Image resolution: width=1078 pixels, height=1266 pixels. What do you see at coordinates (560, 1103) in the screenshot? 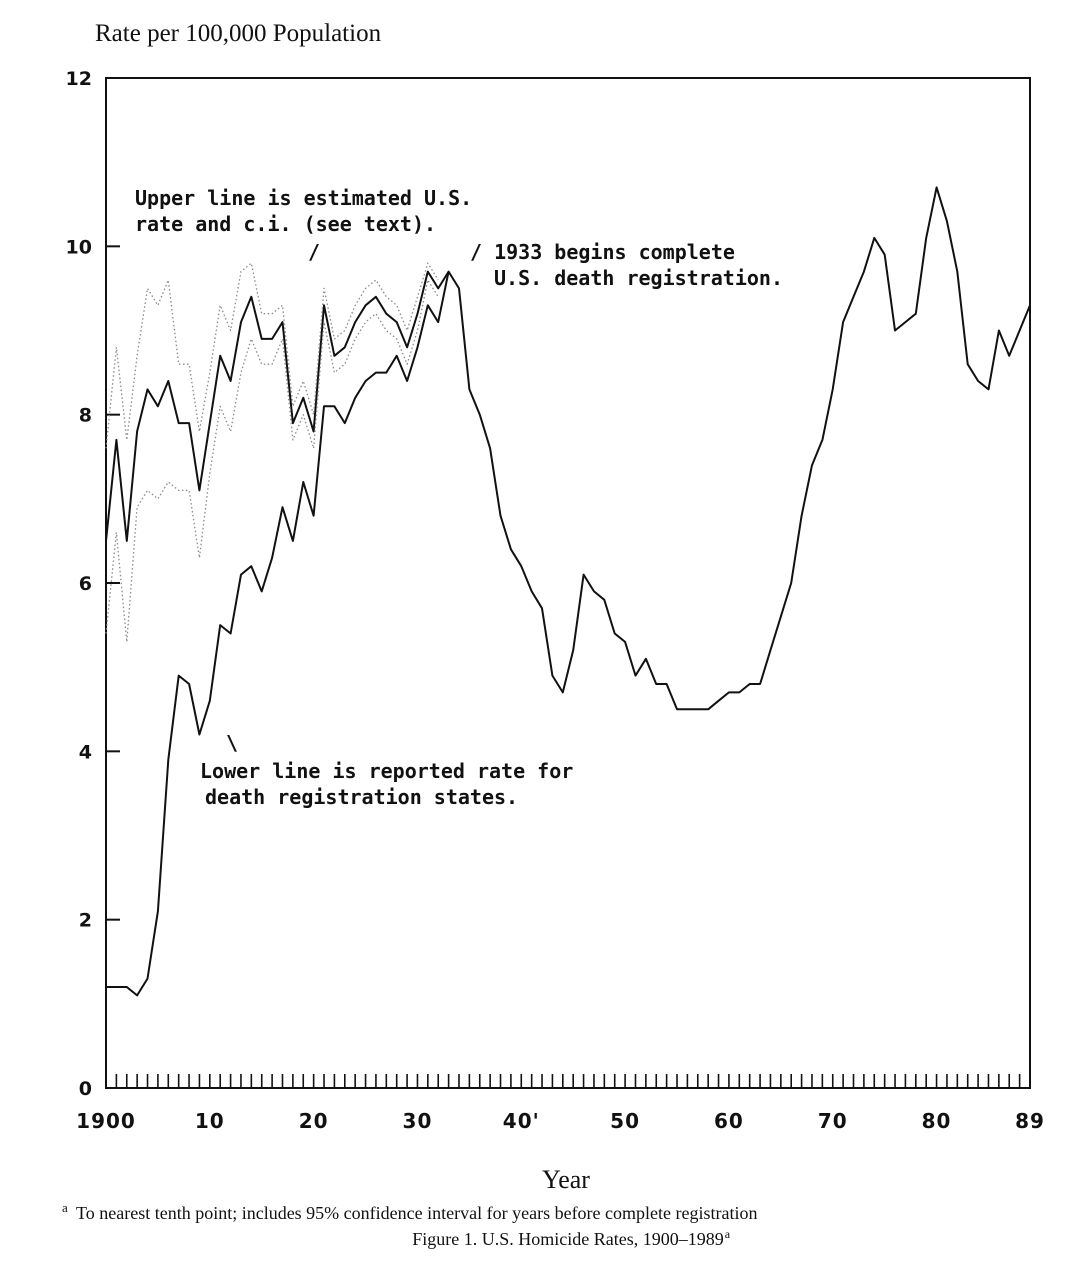
I see `x-axis-ticks: 1900 10 20 30 40' 50 60 70 80 89` at bounding box center [560, 1103].